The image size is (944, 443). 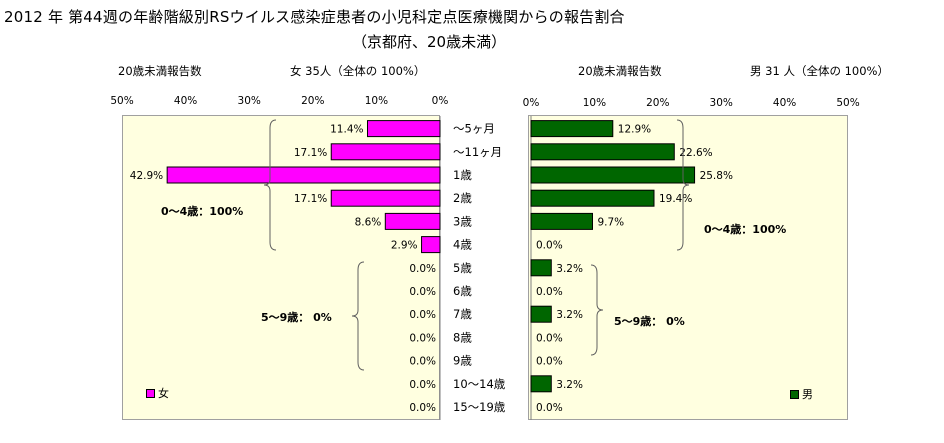 I want to click on category-label: 6歳, so click(x=462, y=291).